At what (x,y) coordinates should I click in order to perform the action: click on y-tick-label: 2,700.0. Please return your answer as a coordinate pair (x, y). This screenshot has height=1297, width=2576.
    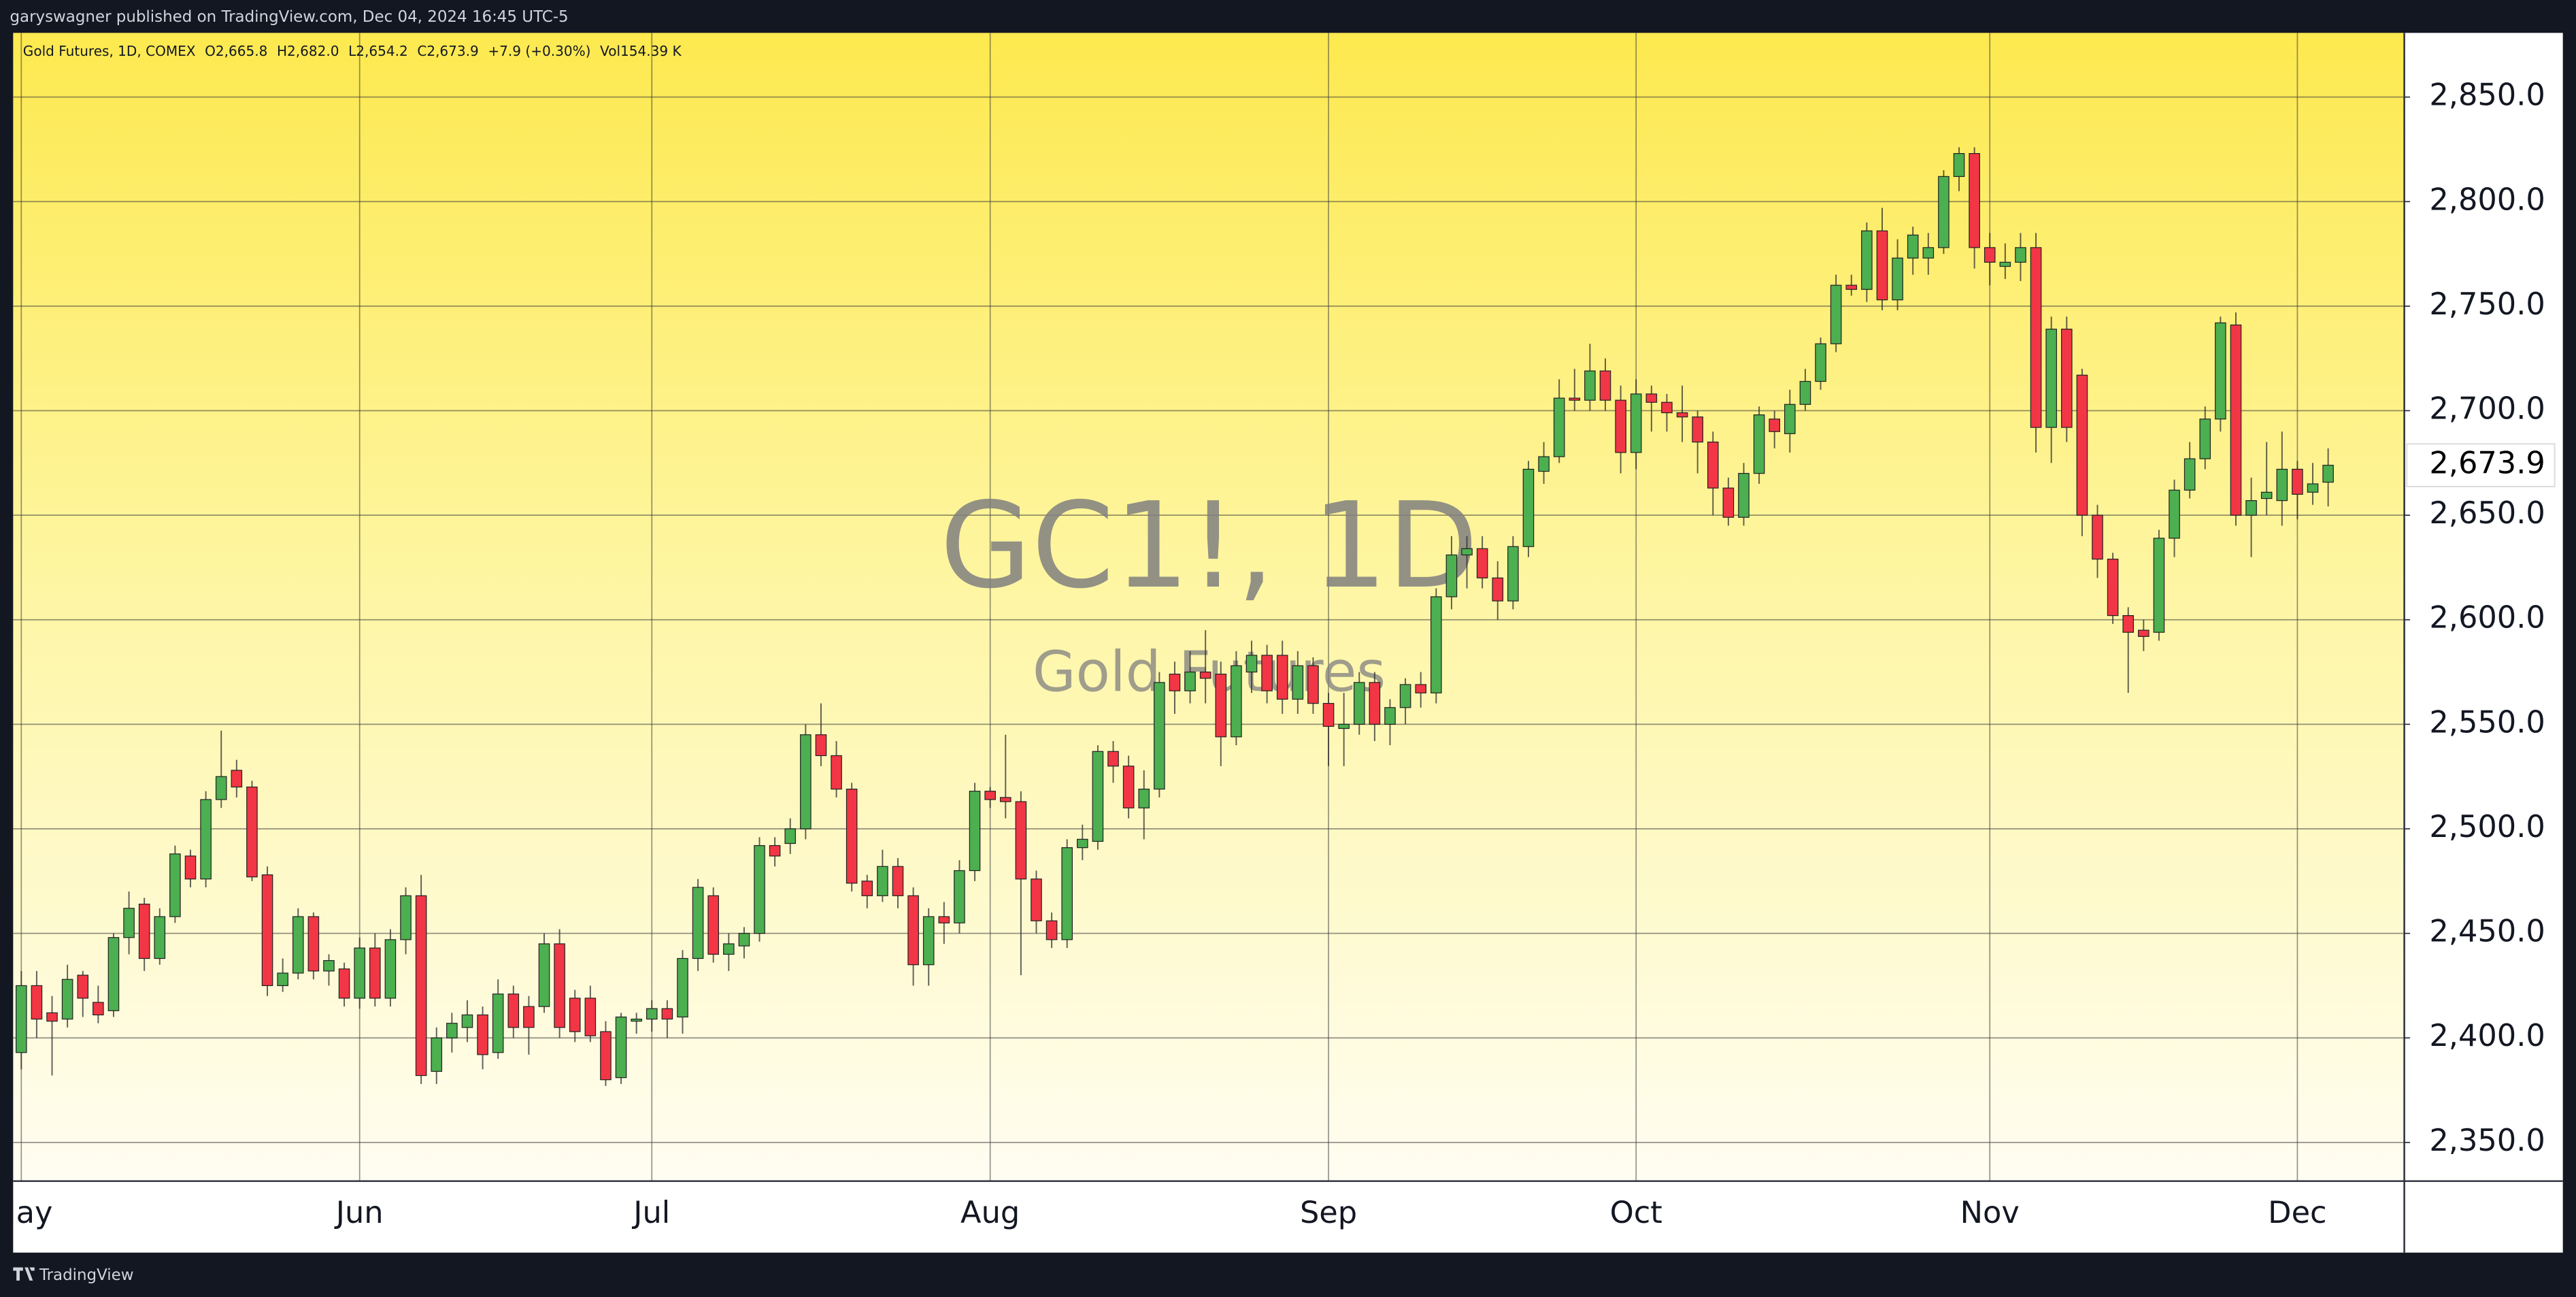
    Looking at the image, I should click on (2487, 409).